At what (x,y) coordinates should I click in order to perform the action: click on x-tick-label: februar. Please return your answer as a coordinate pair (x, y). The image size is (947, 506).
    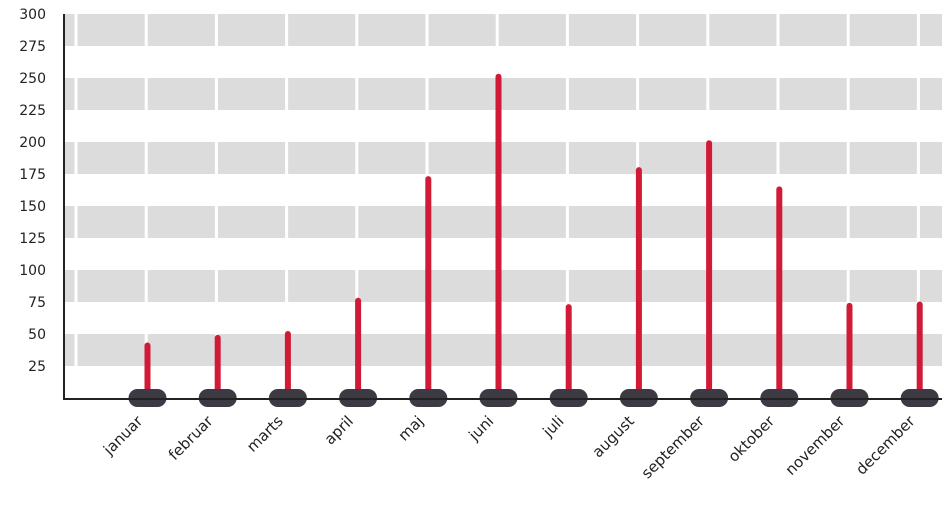
    Looking at the image, I should click on (191, 438).